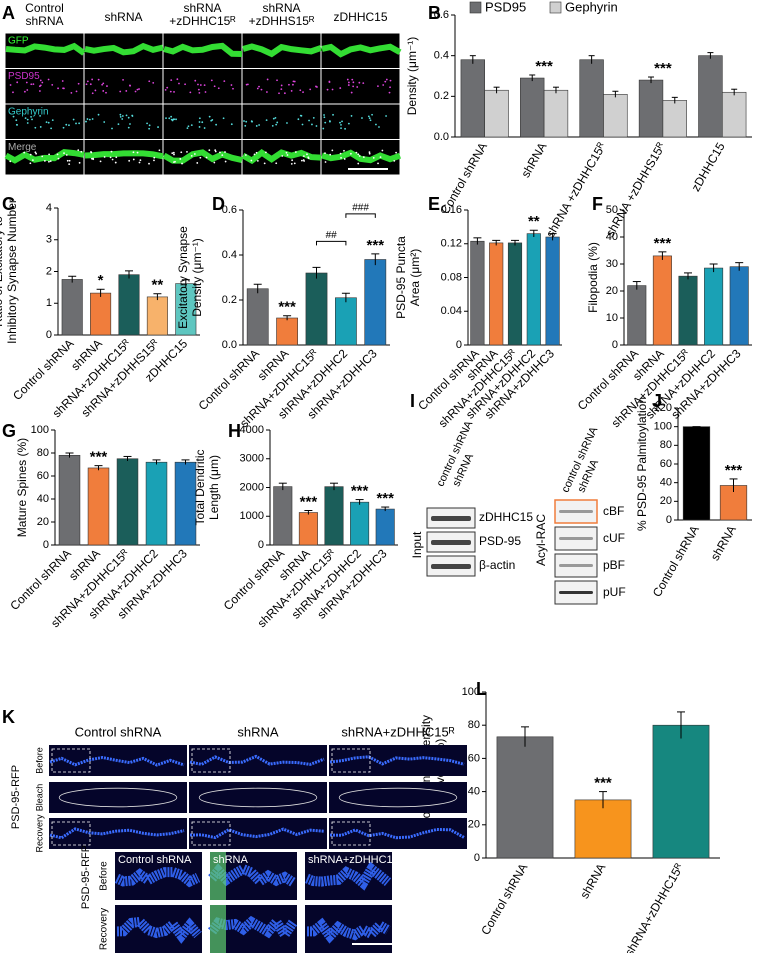  What do you see at coordinates (46, 545) in the screenshot?
I see `y-tick-label: 0` at bounding box center [46, 545].